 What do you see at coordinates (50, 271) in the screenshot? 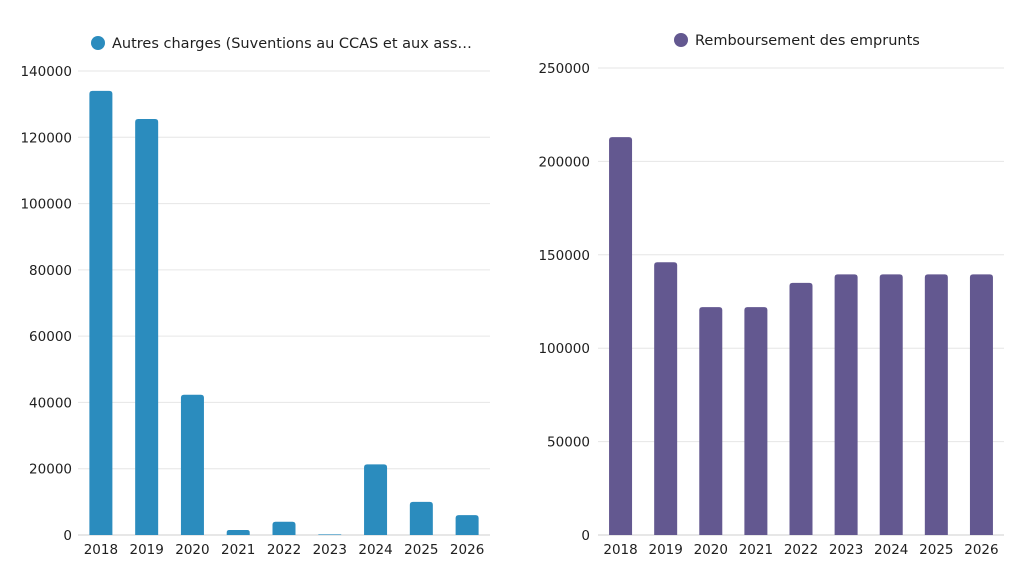
I see `y-tick-label: 80000` at bounding box center [50, 271].